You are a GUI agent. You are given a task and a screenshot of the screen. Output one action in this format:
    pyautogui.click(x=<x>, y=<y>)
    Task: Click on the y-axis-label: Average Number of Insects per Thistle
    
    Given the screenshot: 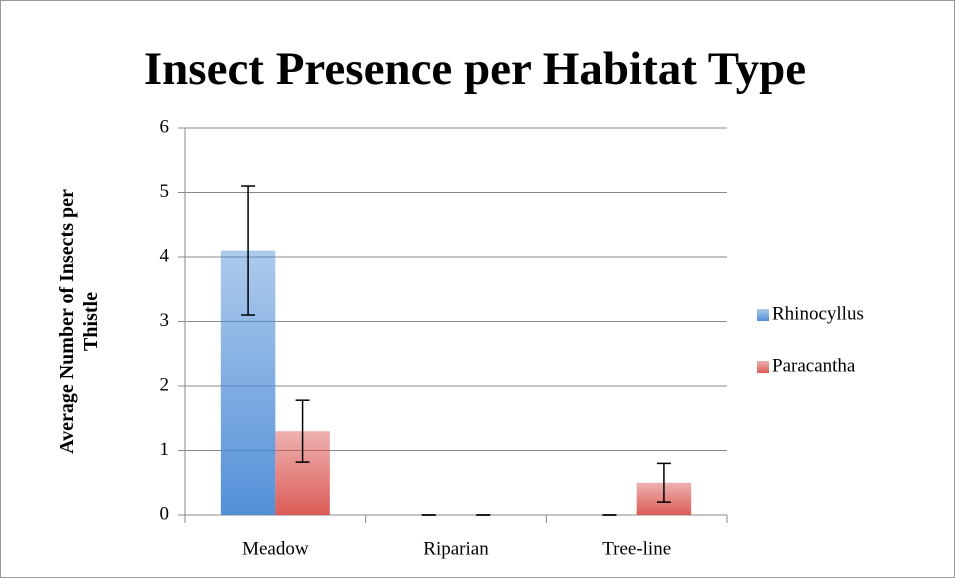 What is the action you would take?
    pyautogui.click(x=79, y=321)
    